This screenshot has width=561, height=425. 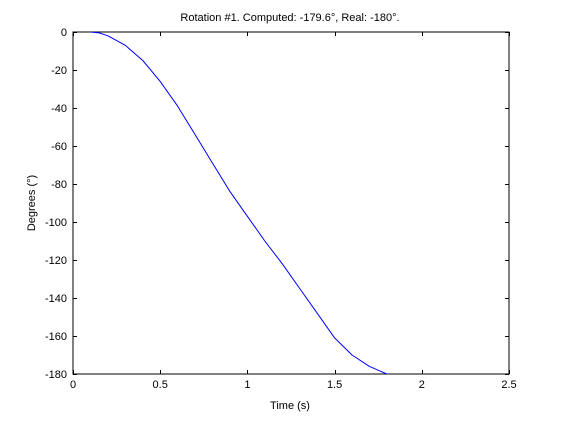 I want to click on y-tick-label: -100, so click(x=56, y=223).